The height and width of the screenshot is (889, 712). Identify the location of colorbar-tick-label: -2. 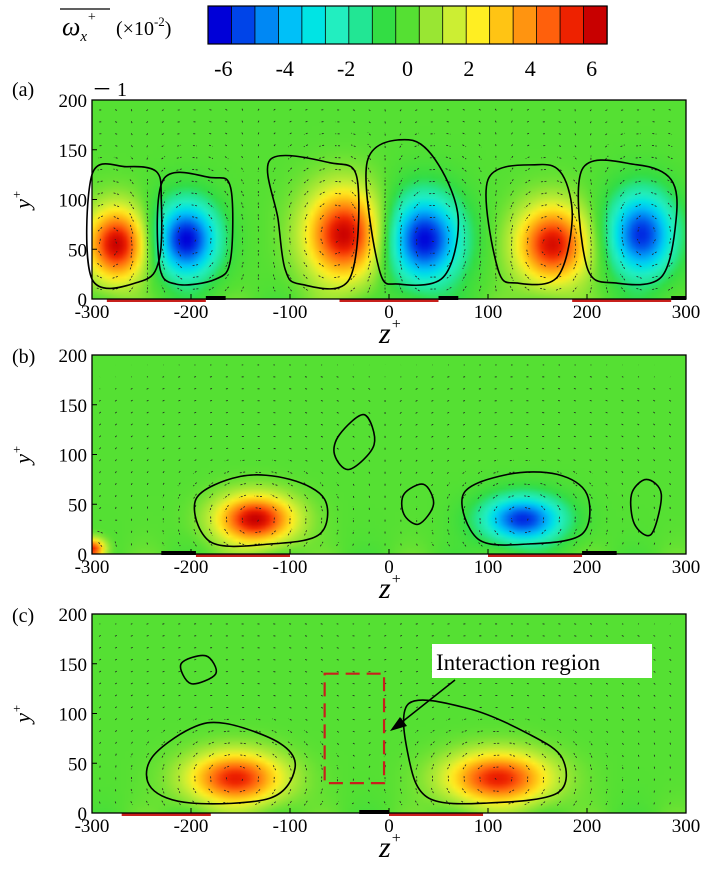
(346, 68).